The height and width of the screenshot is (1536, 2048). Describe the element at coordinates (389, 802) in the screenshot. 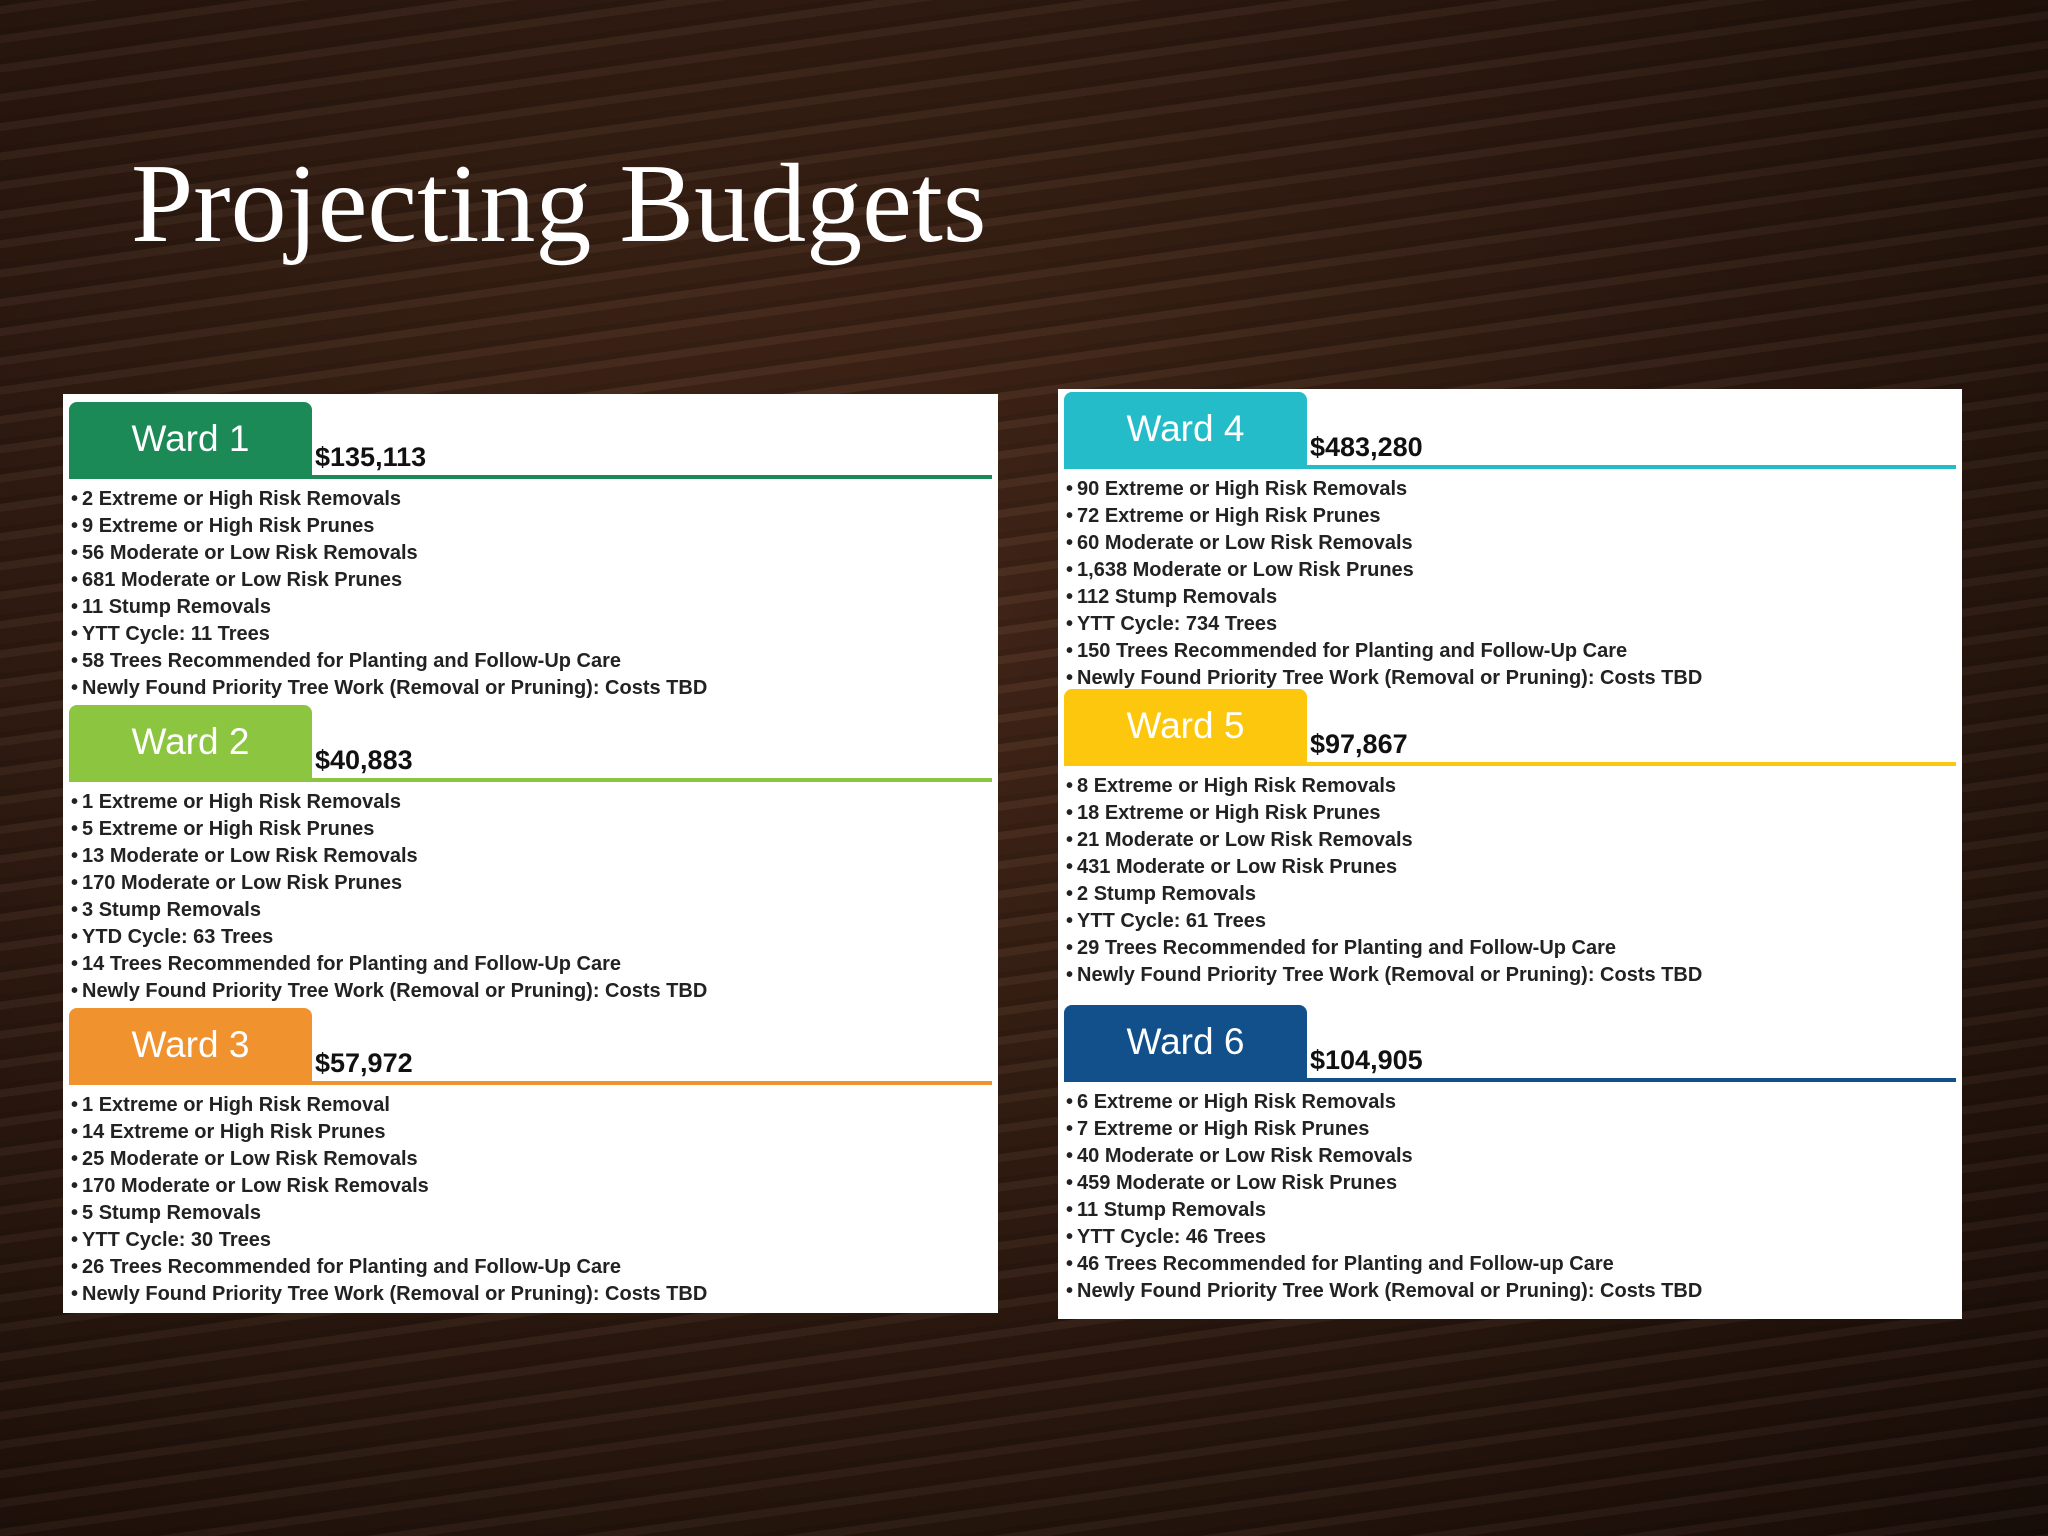

I see `ward-item: 1 Extreme or High Risk Removals` at that location.